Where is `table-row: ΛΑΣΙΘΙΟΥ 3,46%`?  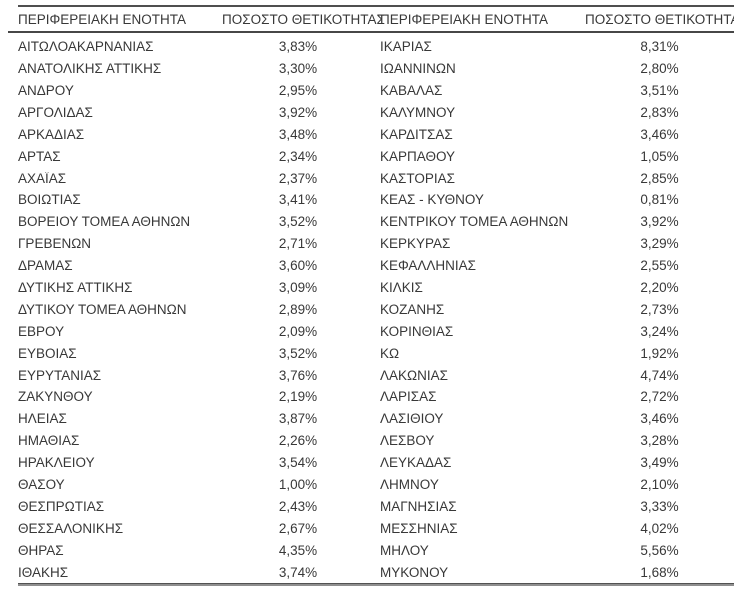 table-row: ΛΑΣΙΘΙΟΥ 3,46% is located at coordinates (554, 419).